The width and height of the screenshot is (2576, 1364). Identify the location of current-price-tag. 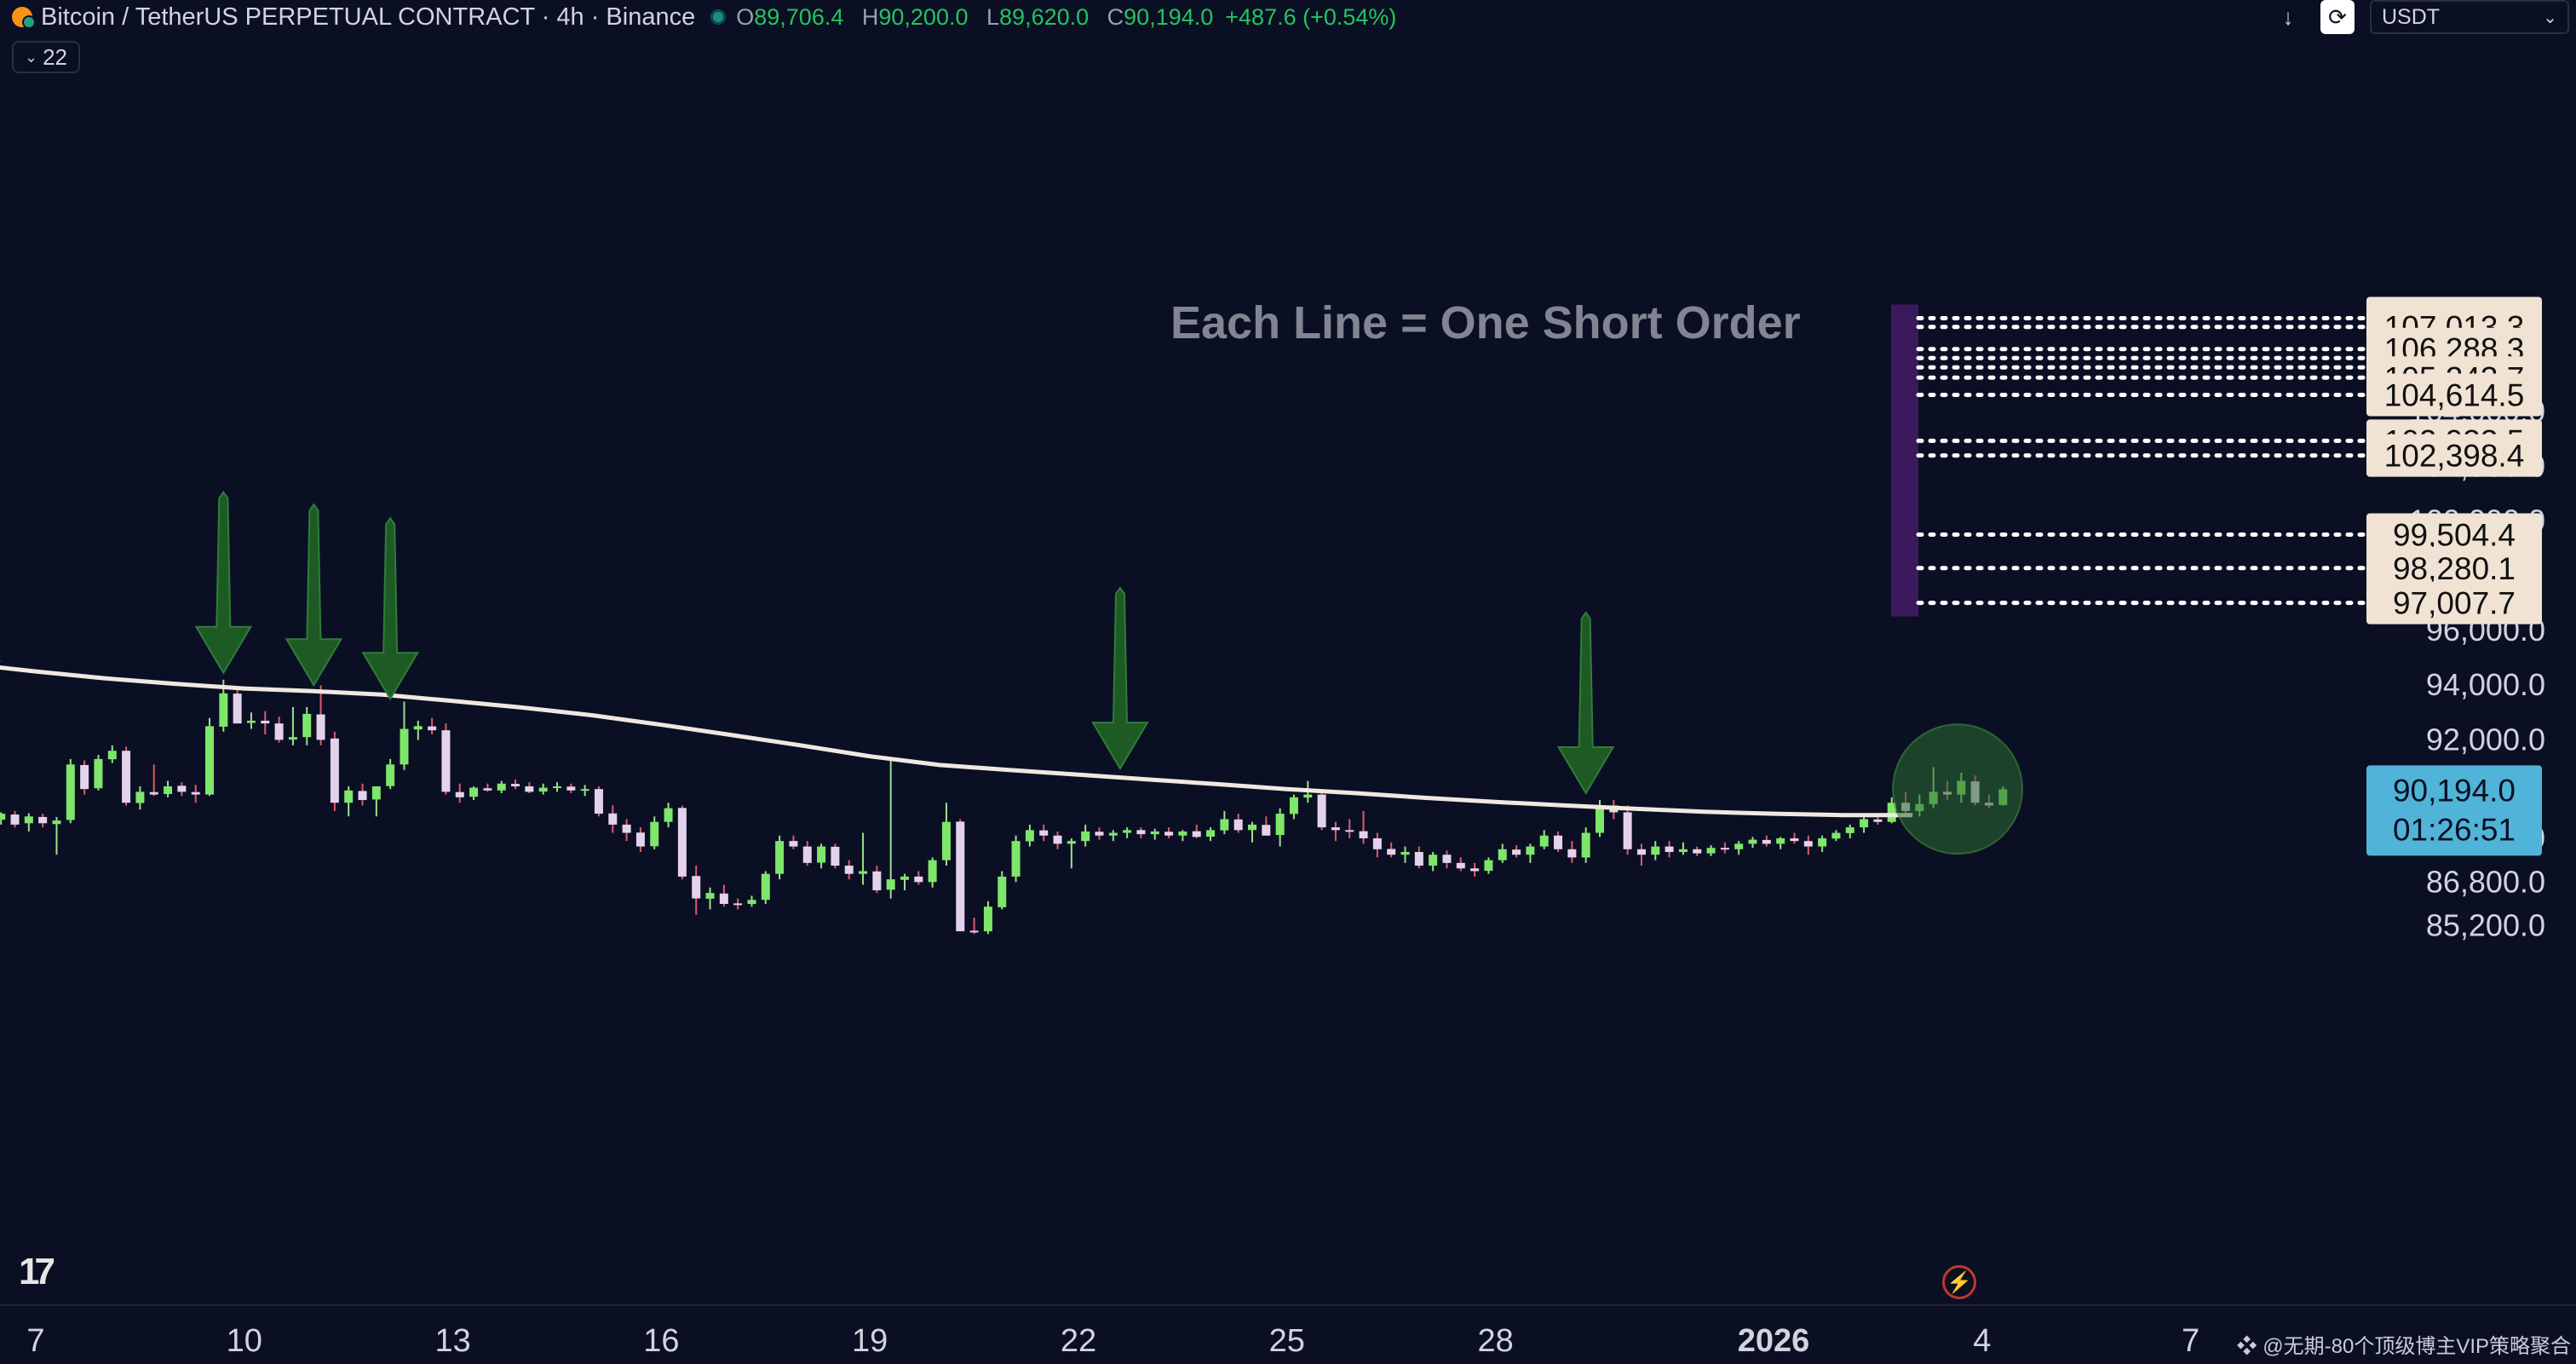
(2454, 810).